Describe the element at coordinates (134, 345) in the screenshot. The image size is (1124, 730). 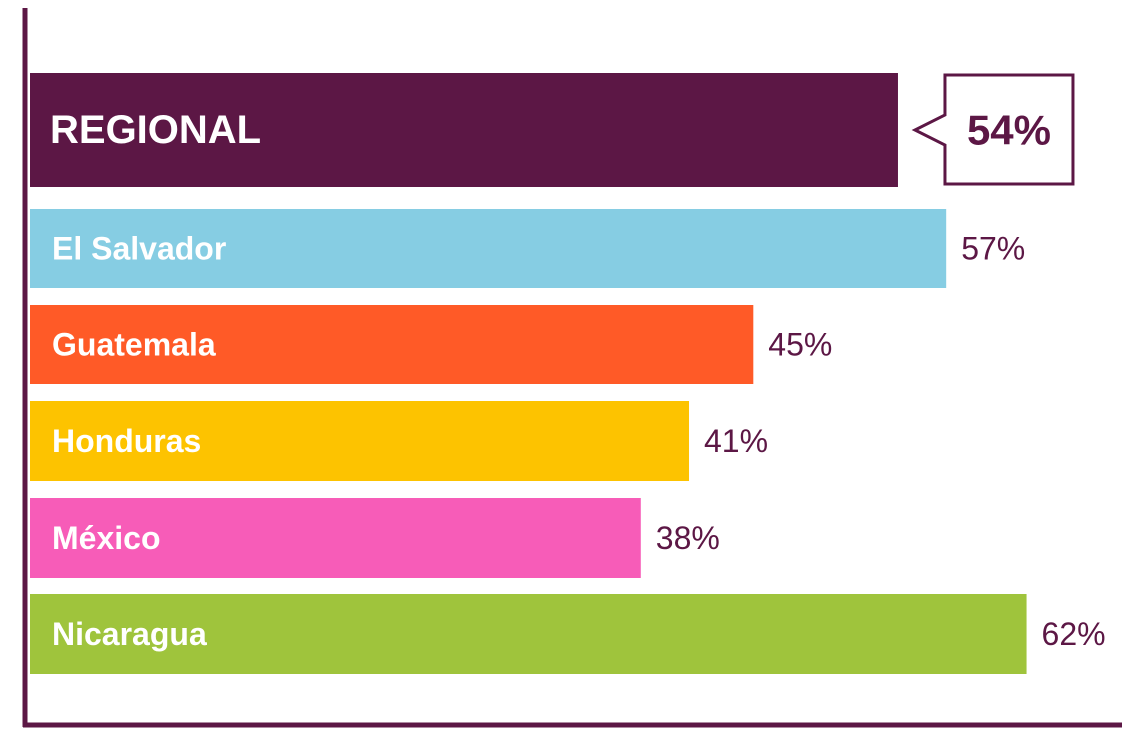
I see `category-label: Guatemala` at that location.